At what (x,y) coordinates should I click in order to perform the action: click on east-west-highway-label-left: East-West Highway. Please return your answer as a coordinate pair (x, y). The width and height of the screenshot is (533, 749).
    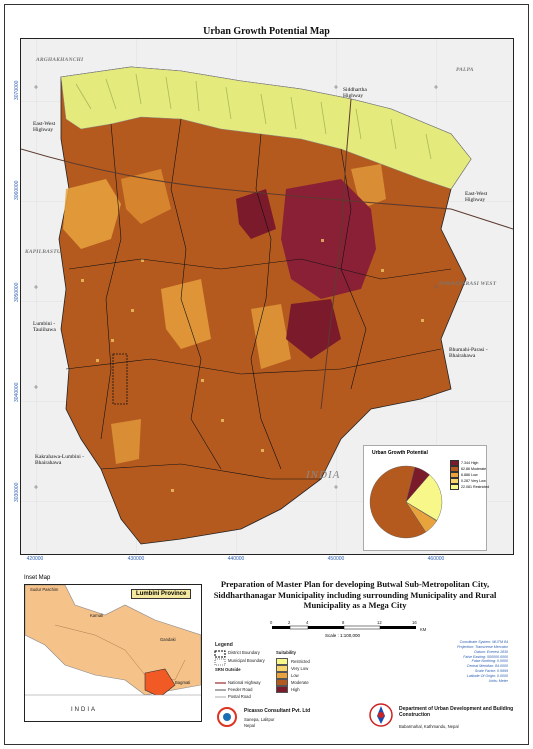
    Looking at the image, I should click on (44, 127).